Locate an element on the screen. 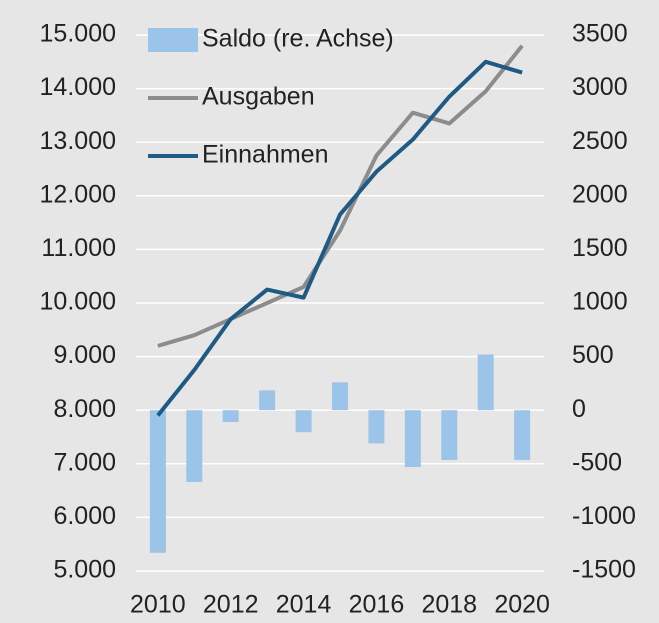  y2-tick-label: 2500 is located at coordinates (600, 141).